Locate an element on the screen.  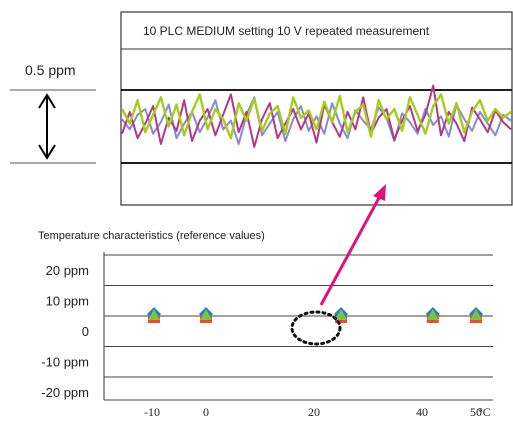
callout-arrow-shaft is located at coordinates (350, 250).